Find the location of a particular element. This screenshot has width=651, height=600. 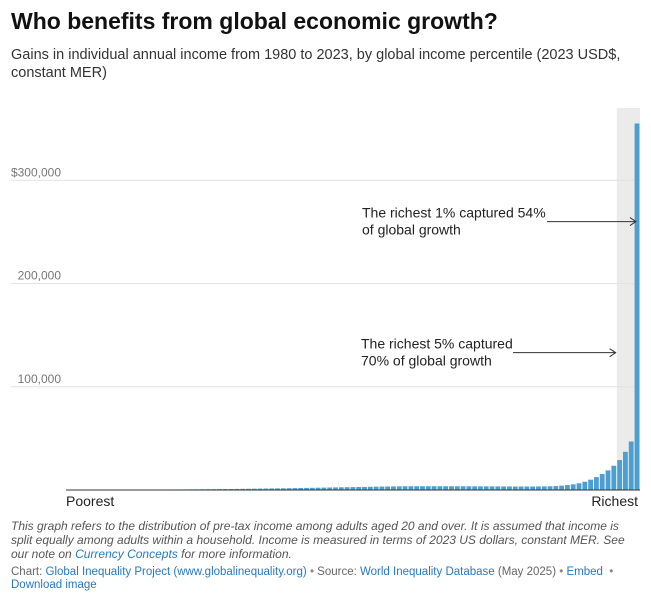

annotation-line-1: The richest 1% captured 54% is located at coordinates (454, 213).